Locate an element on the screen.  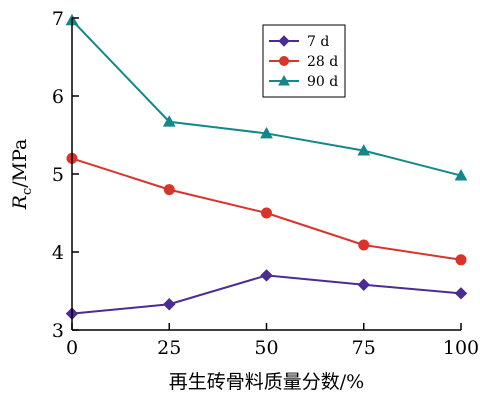
x-axis-title: 再生砖骨料质量分数/% is located at coordinates (266, 382).